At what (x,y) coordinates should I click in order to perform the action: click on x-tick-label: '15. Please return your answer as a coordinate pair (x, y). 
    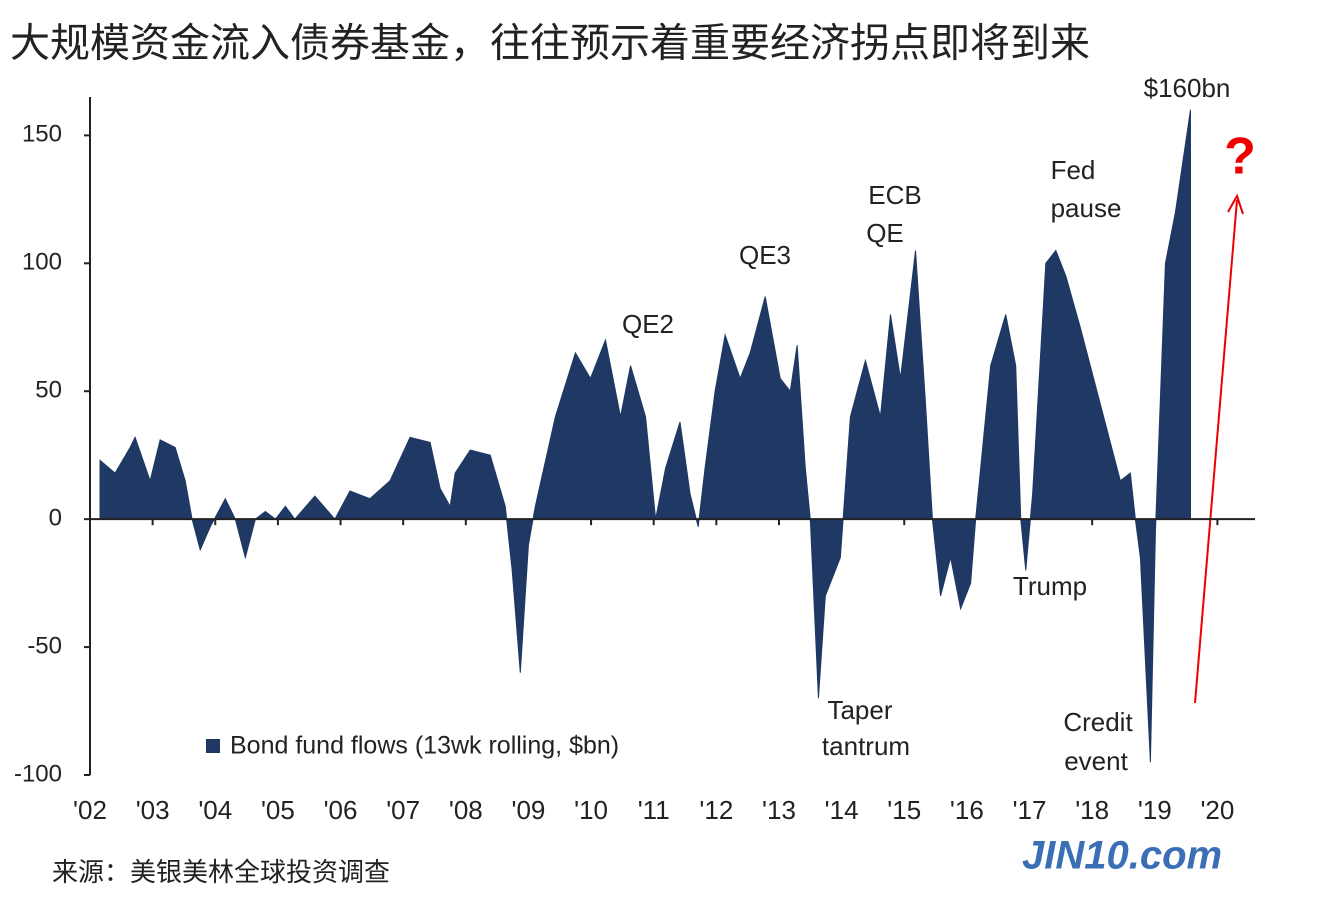
    Looking at the image, I should click on (904, 810).